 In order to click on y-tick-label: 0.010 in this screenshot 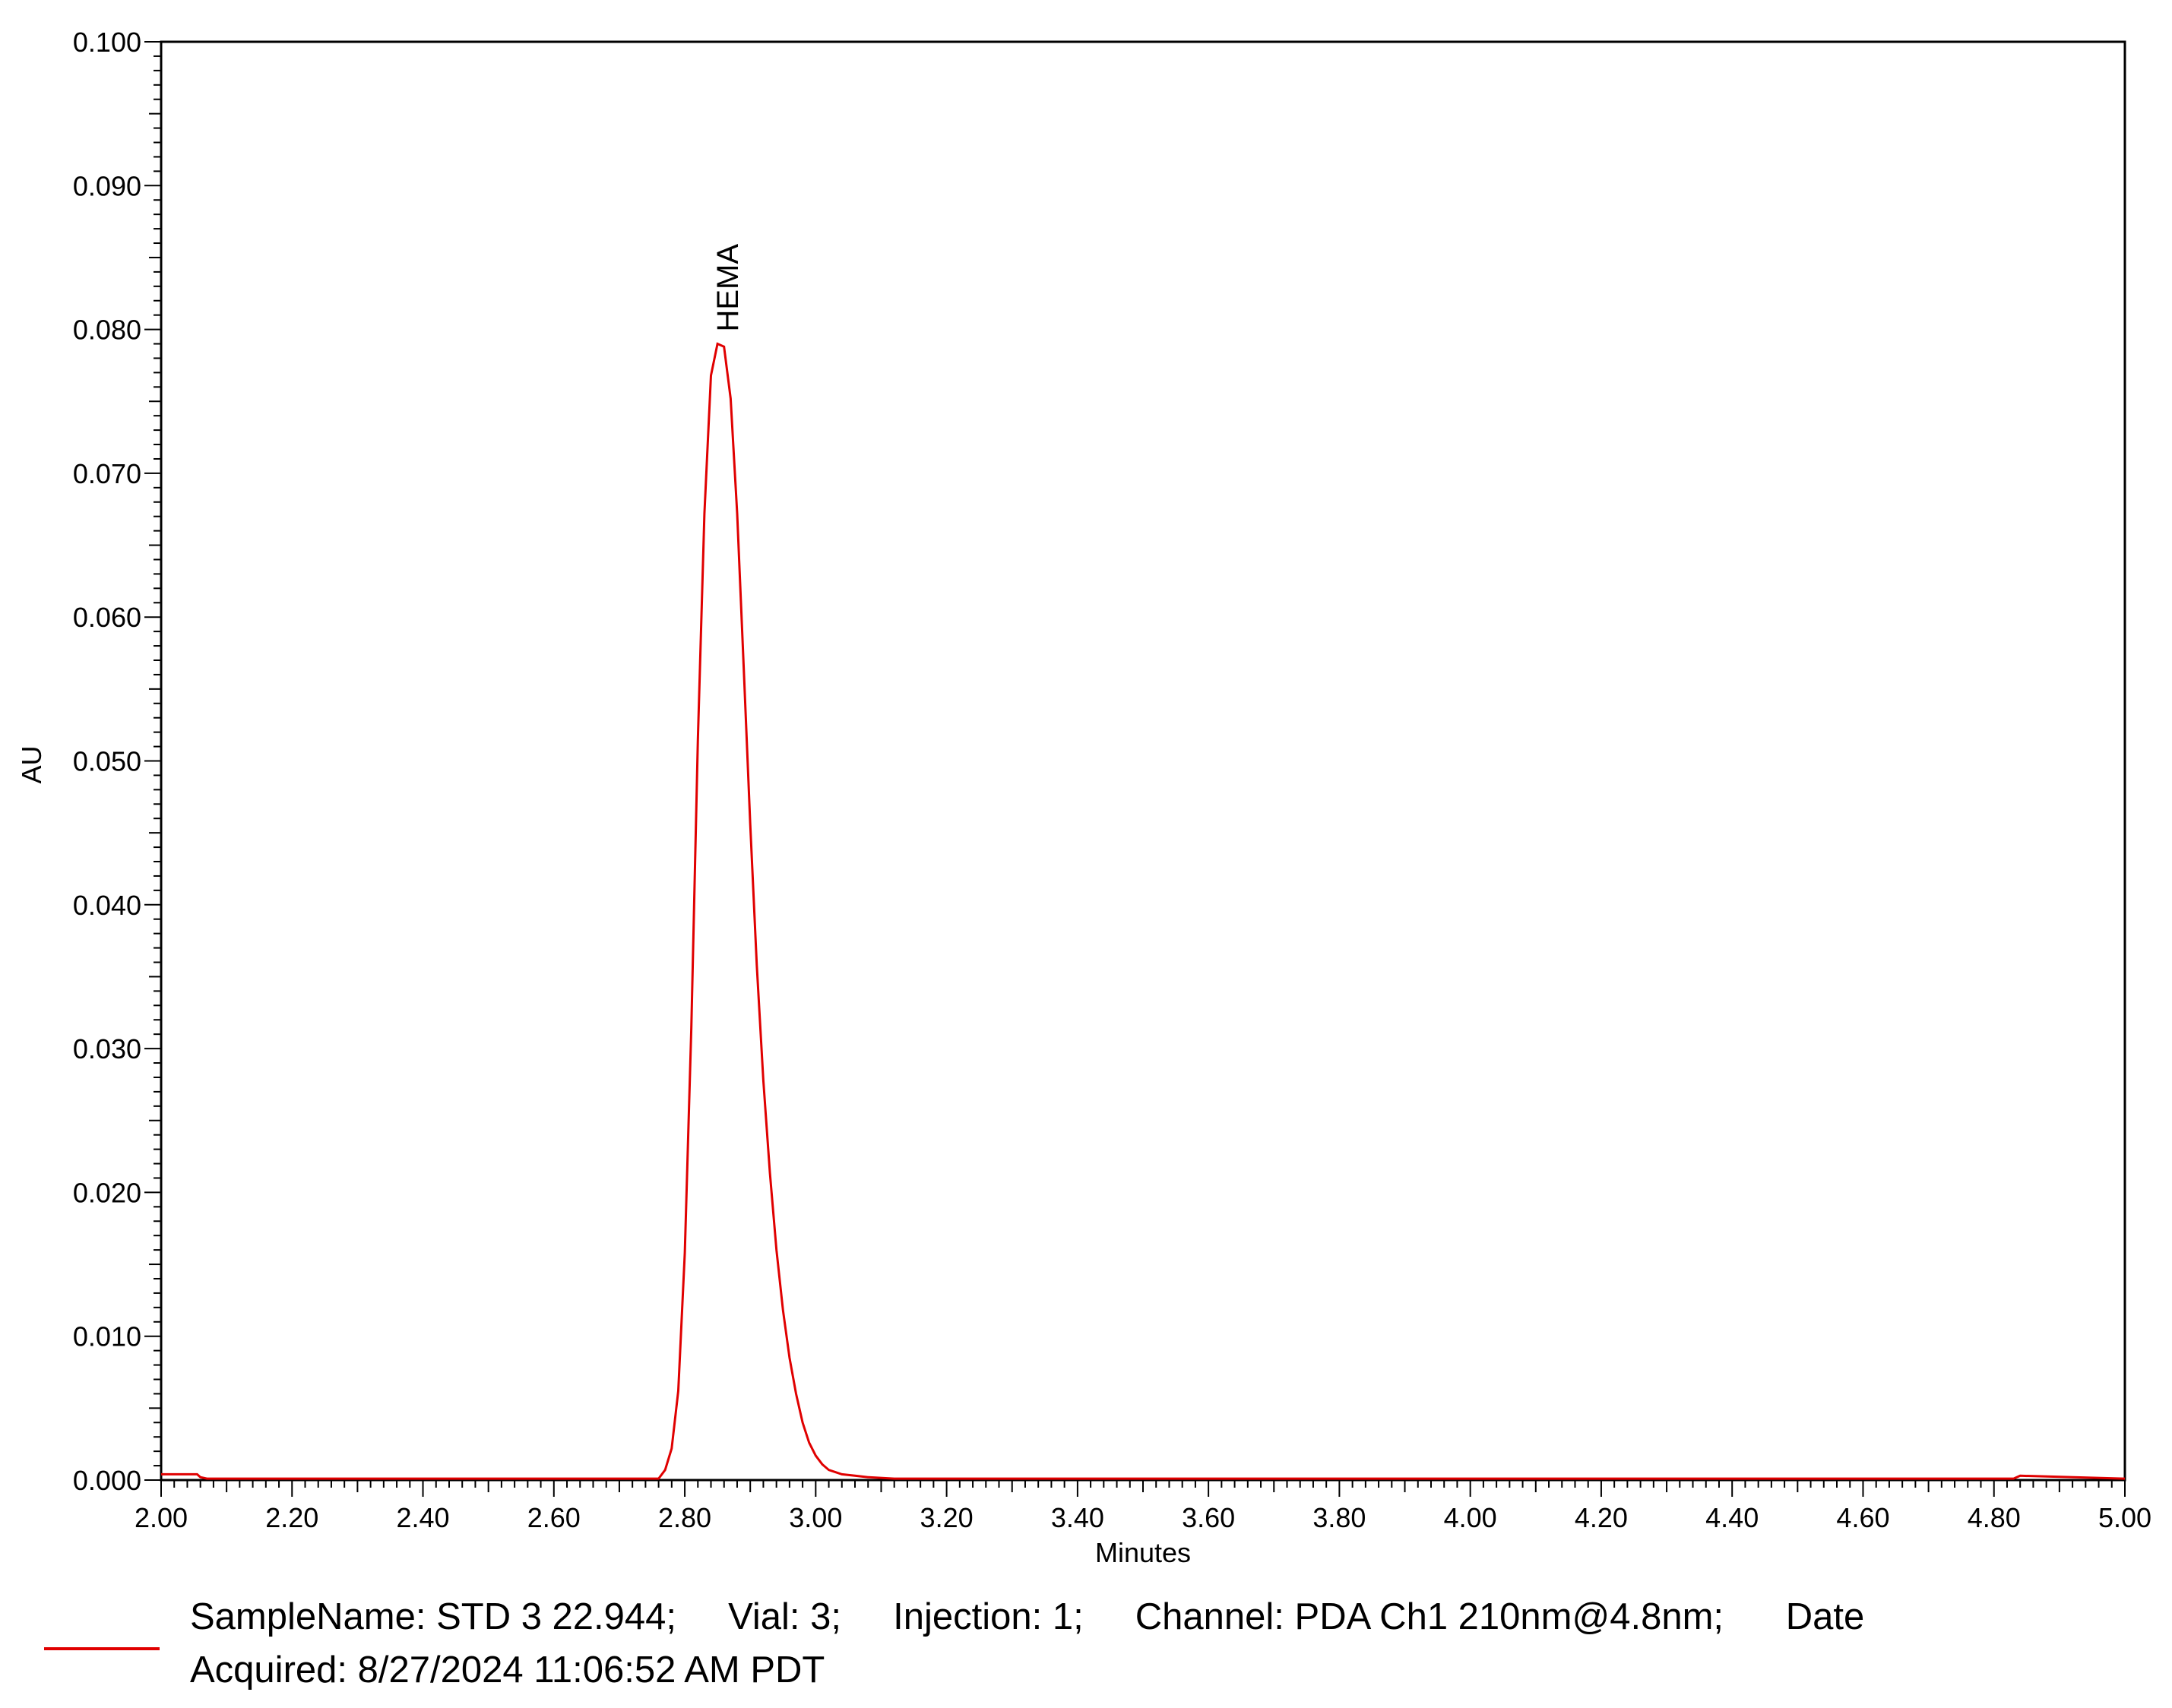, I will do `click(107, 1336)`.